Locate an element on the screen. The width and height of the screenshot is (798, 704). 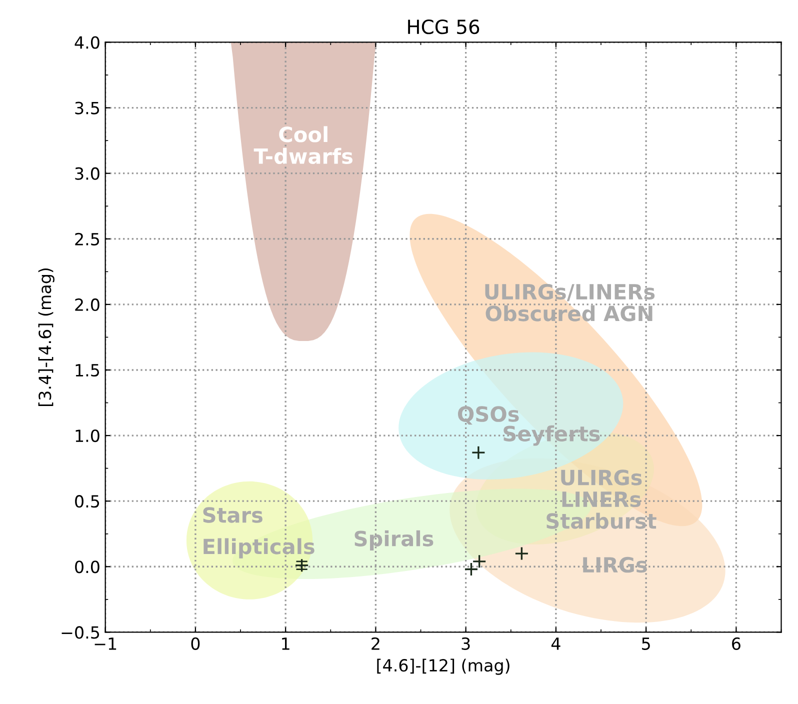
annotation: QSOs is located at coordinates (488, 415).